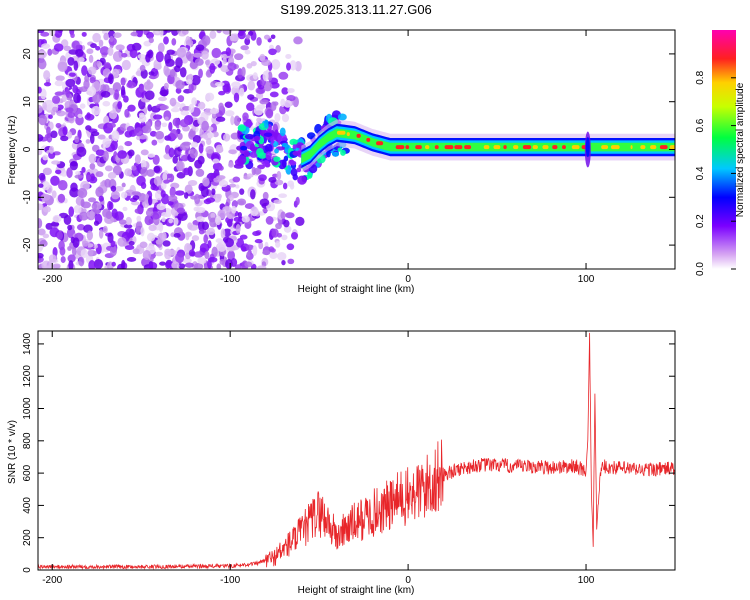 This screenshot has height=600, width=750. I want to click on y-tick-label: 800, so click(27, 440).